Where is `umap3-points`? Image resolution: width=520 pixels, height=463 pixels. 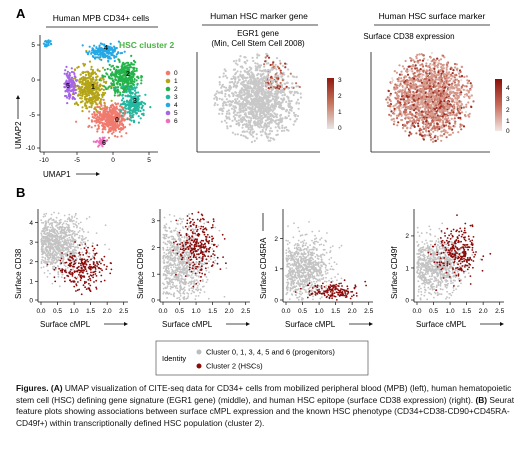 umap3-points is located at coordinates (430, 97).